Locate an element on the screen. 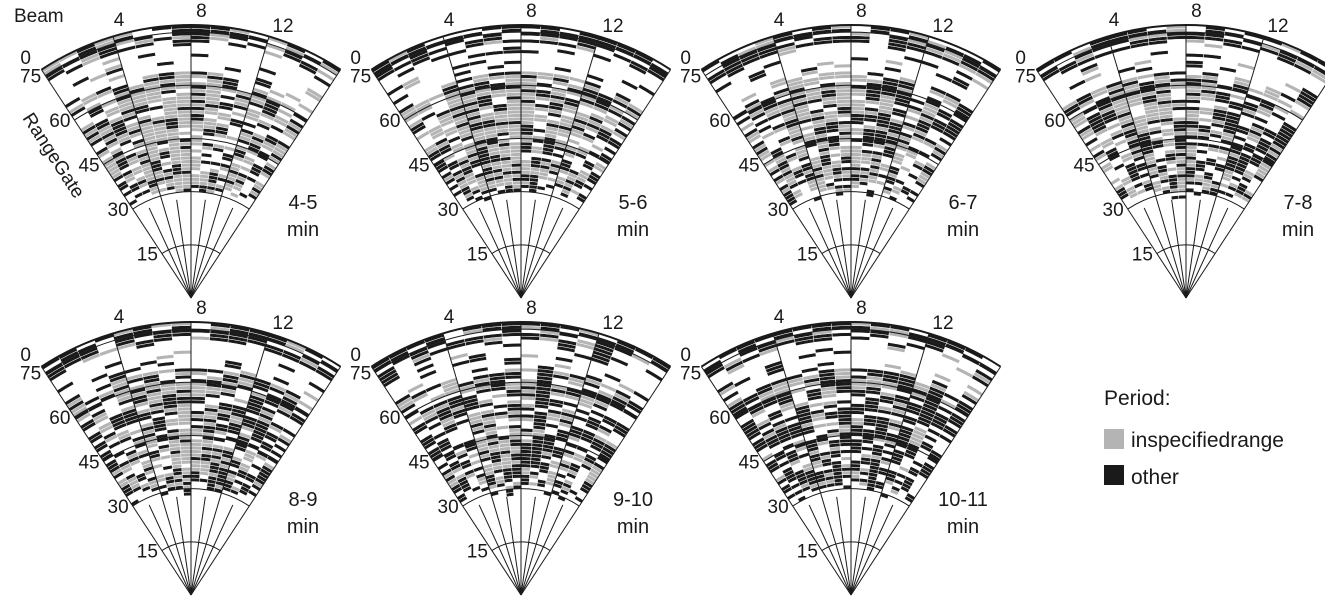 The height and width of the screenshot is (600, 1325). range-gate-tick-label: 60 is located at coordinates (59, 121).